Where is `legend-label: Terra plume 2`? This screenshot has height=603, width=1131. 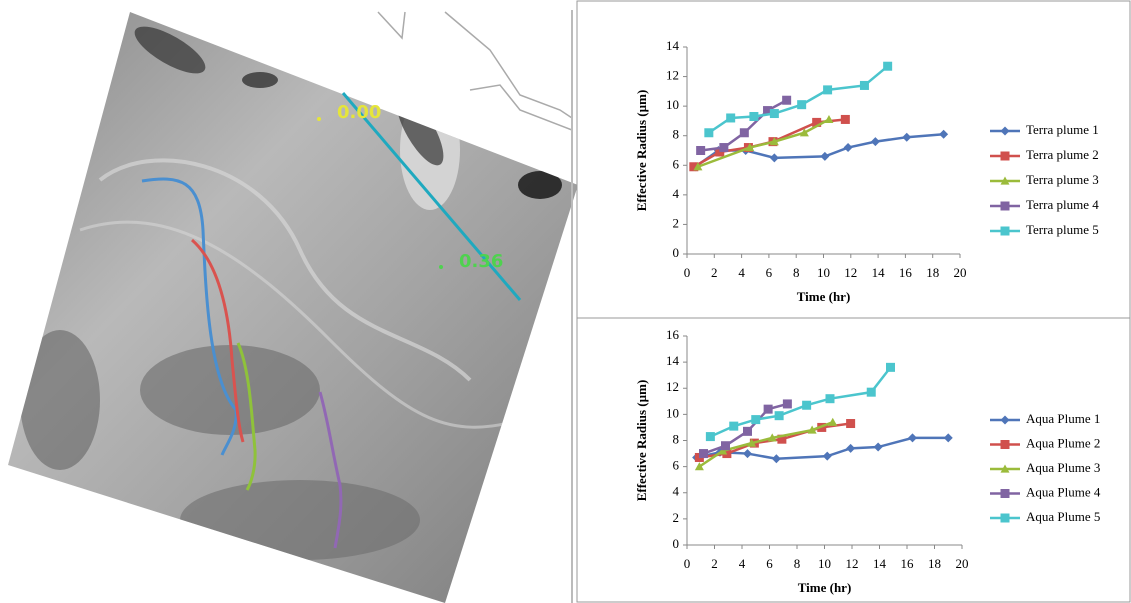
legend-label: Terra plume 2 is located at coordinates (1062, 154).